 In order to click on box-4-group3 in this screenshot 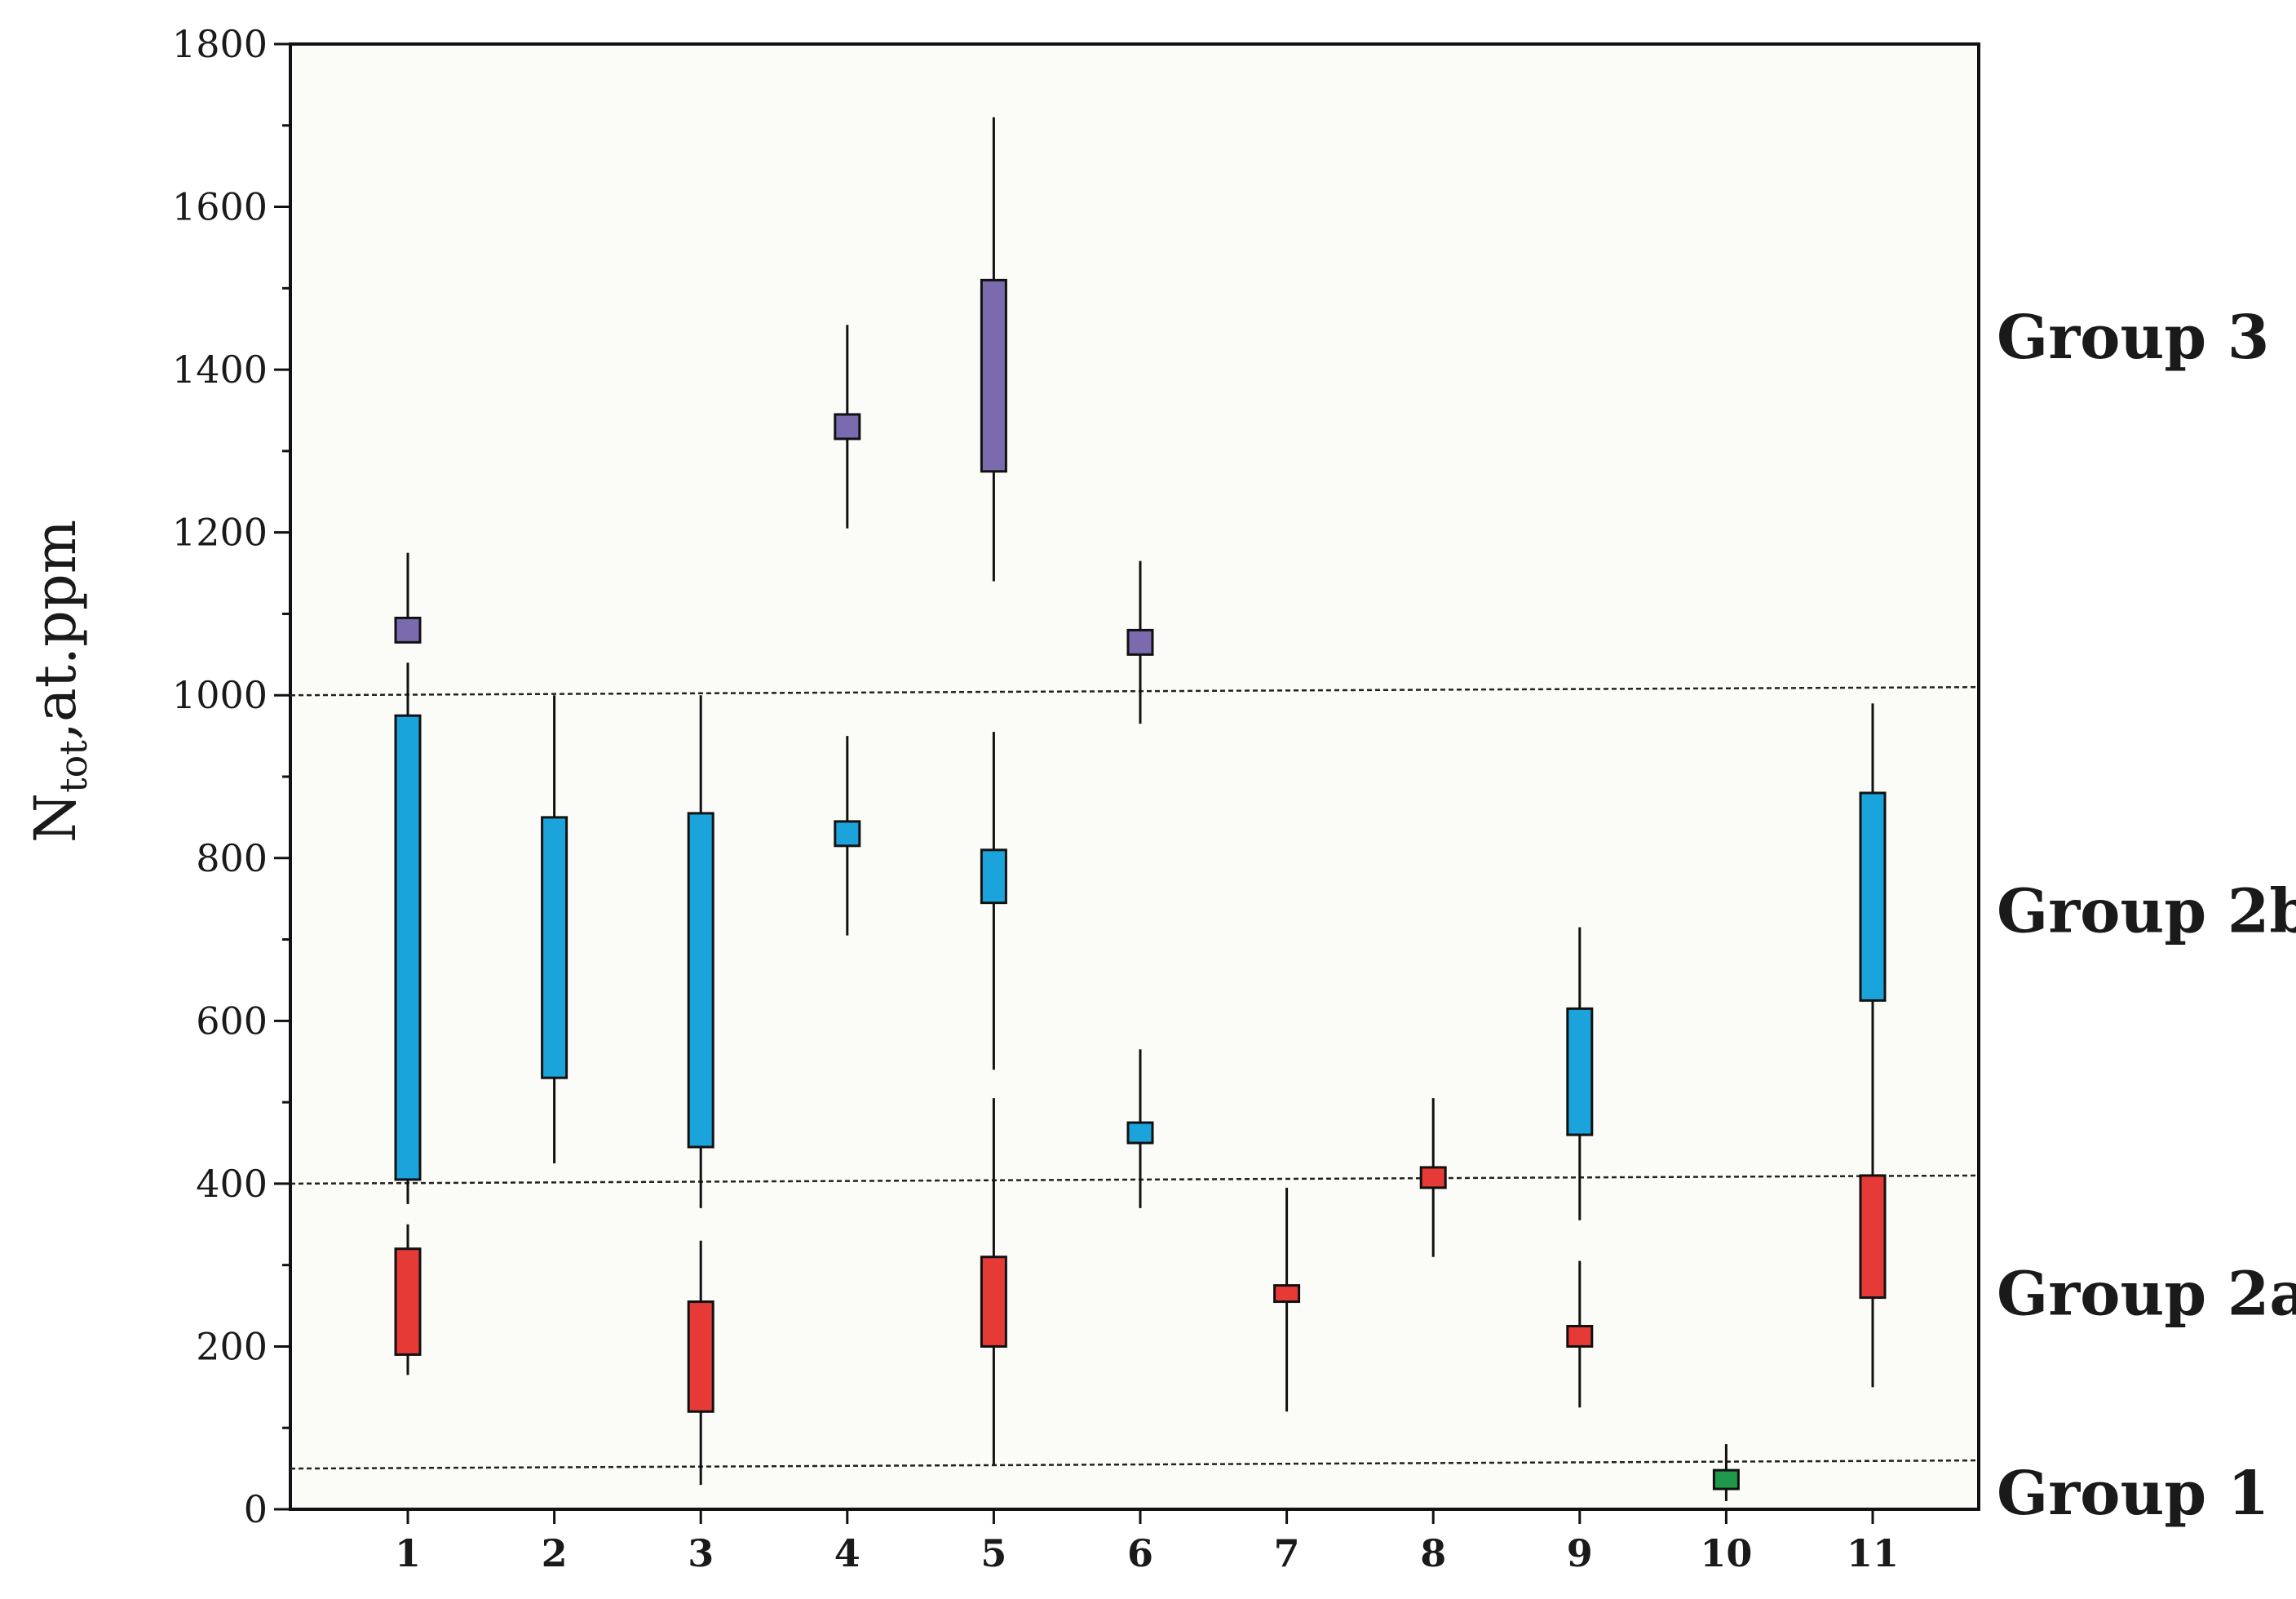, I will do `click(847, 427)`.